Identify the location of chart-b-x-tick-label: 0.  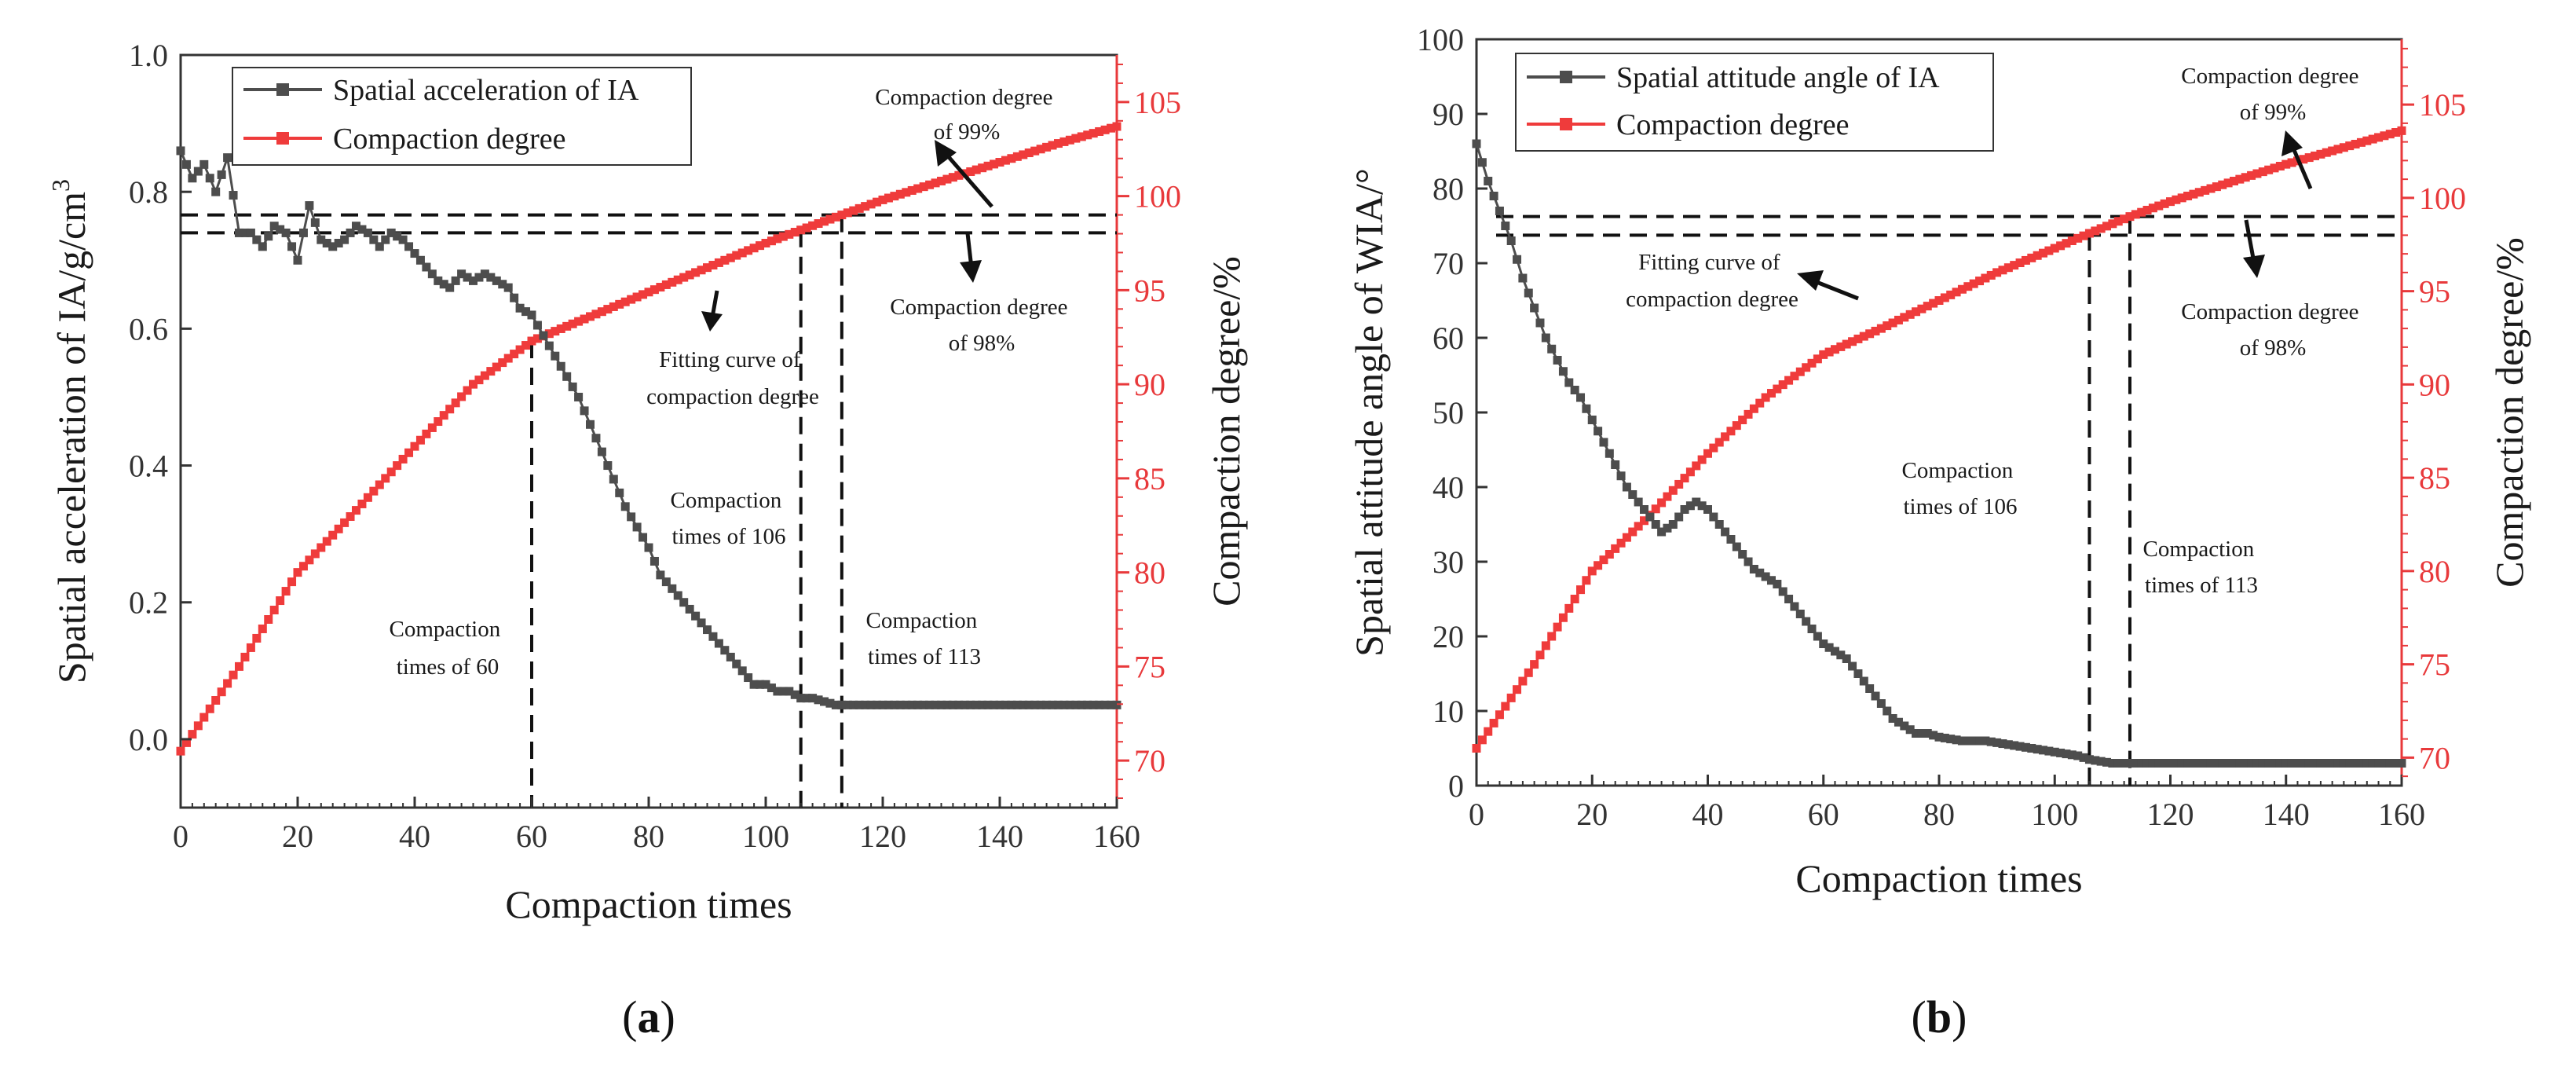
(1476, 814).